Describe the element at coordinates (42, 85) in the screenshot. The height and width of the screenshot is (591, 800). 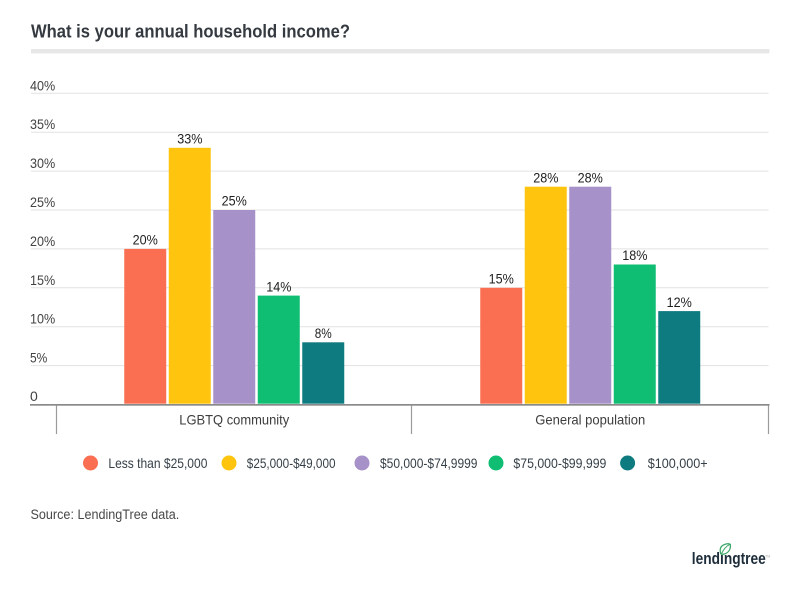
I see `svg-text: 40%` at that location.